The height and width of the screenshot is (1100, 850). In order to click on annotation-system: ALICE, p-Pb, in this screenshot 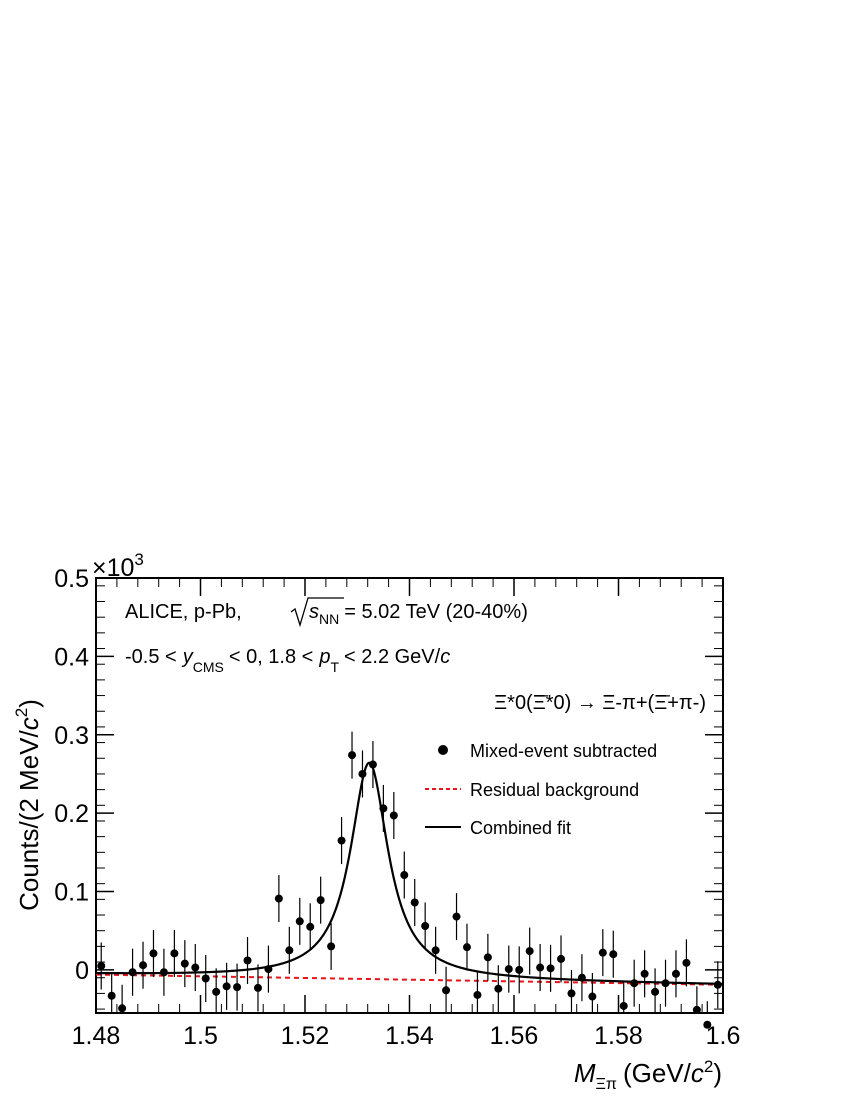, I will do `click(183, 612)`.